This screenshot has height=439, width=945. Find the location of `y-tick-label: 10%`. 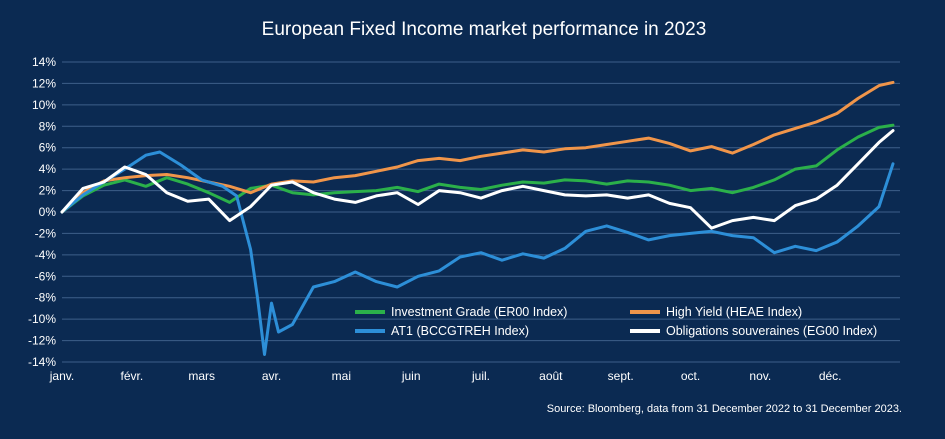

y-tick-label: 10% is located at coordinates (44, 105).